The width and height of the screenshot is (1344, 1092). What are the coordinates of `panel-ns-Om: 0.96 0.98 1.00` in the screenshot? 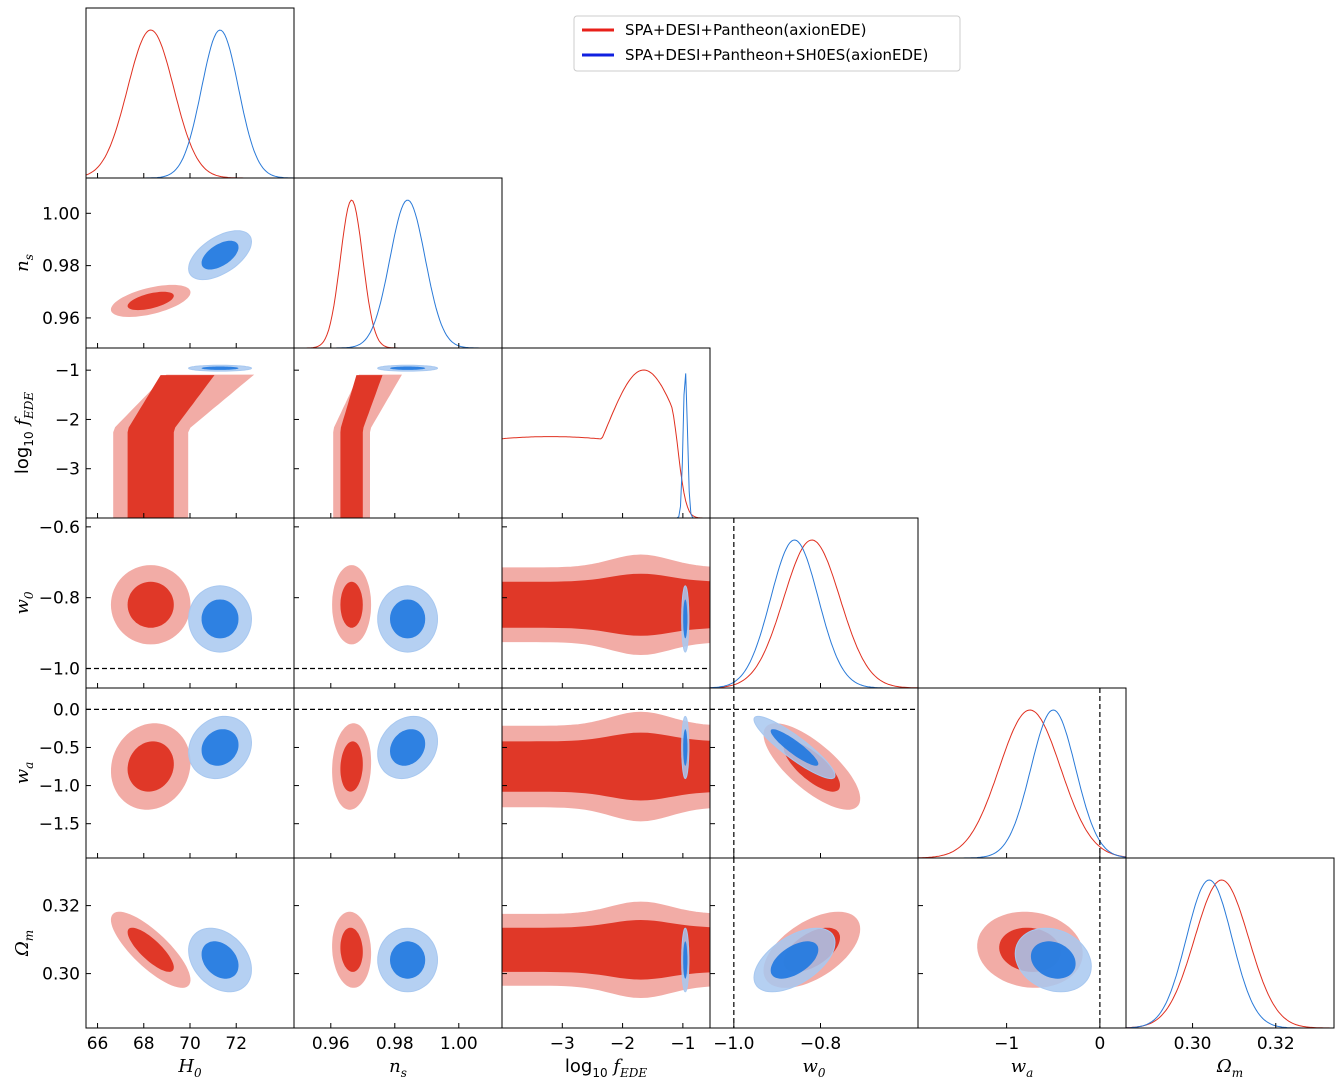 It's located at (398, 955).